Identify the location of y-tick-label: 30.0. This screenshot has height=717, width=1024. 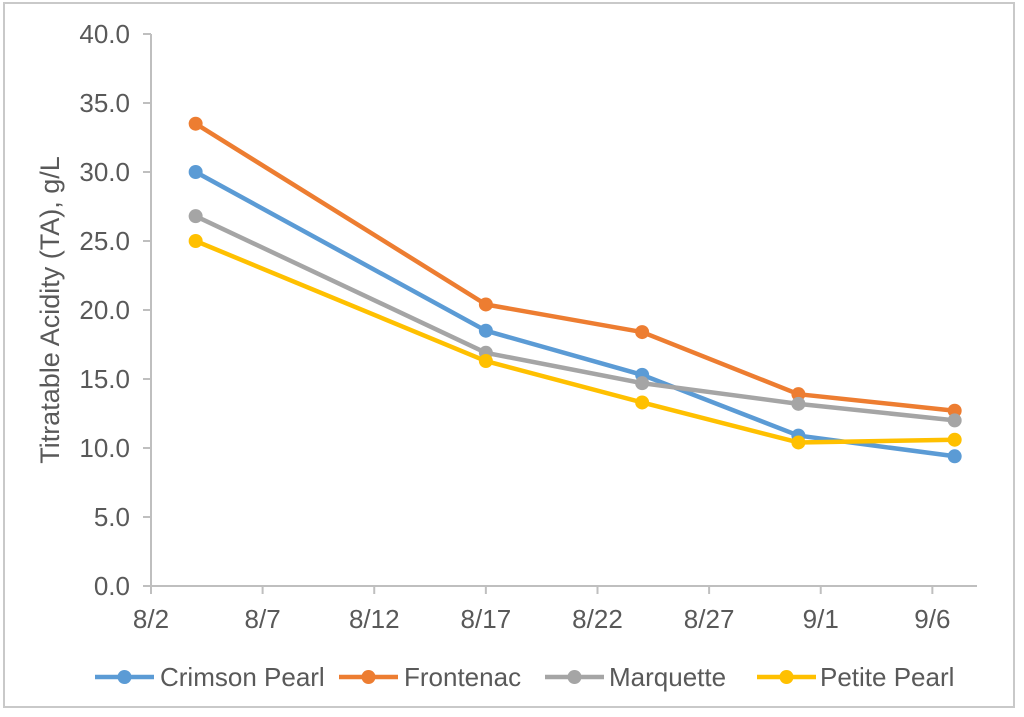
(104, 172).